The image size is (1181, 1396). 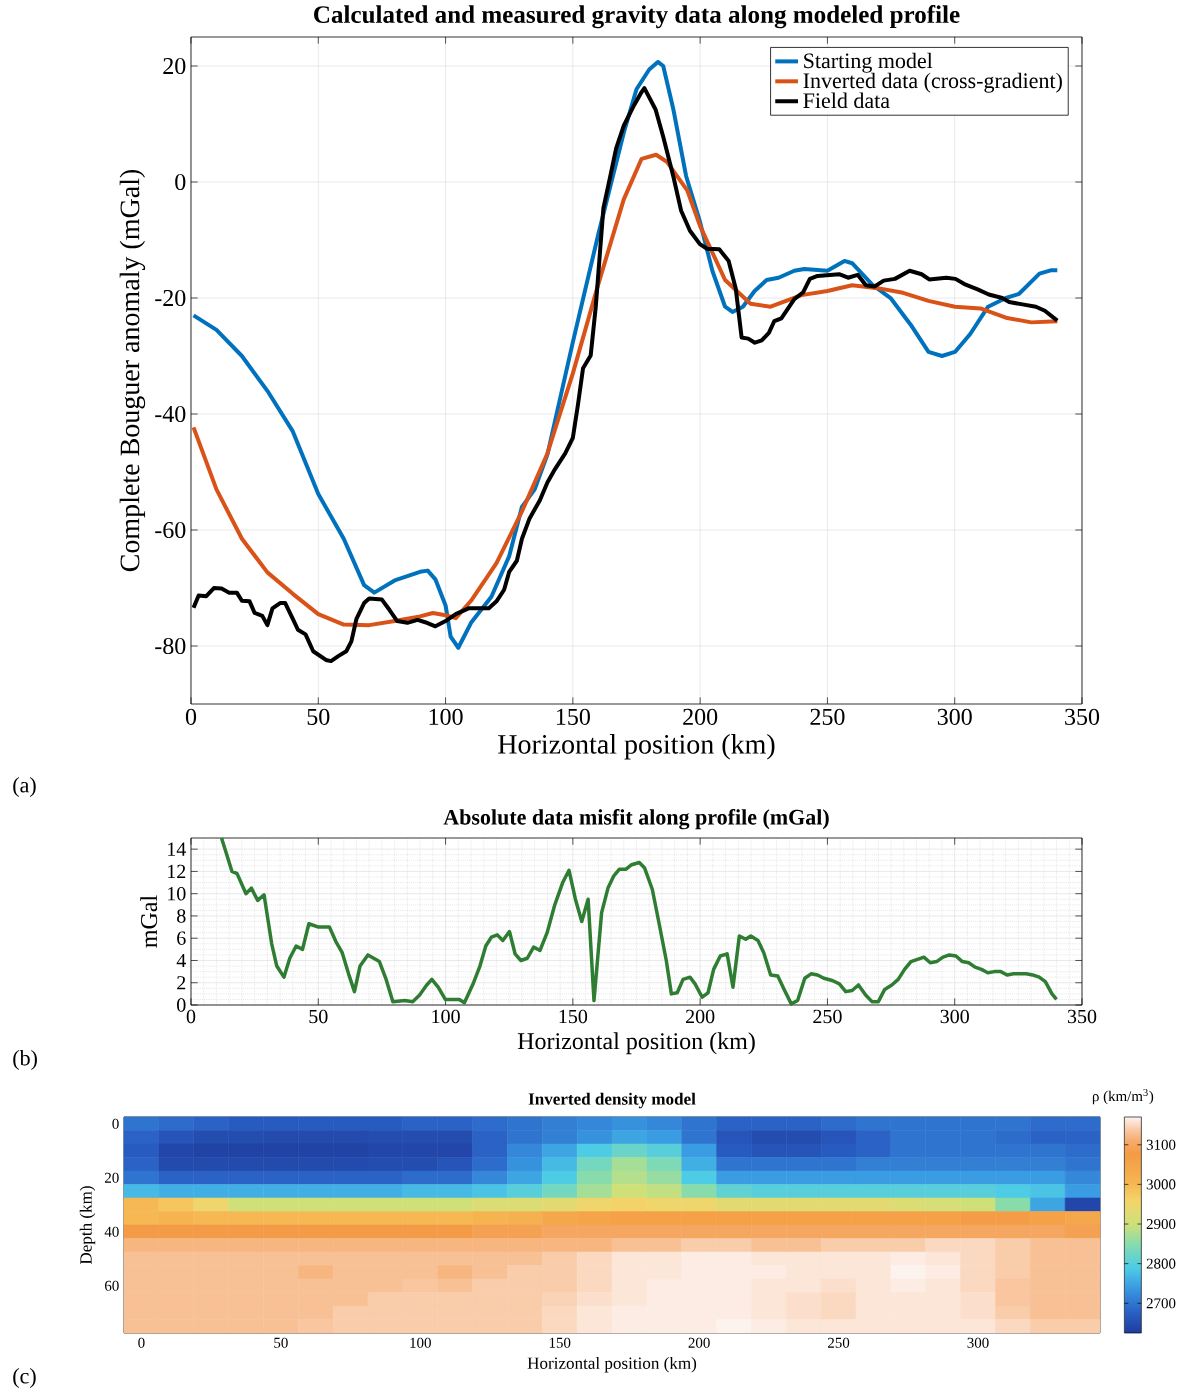 I want to click on legend-label: Starting model, so click(x=868, y=62).